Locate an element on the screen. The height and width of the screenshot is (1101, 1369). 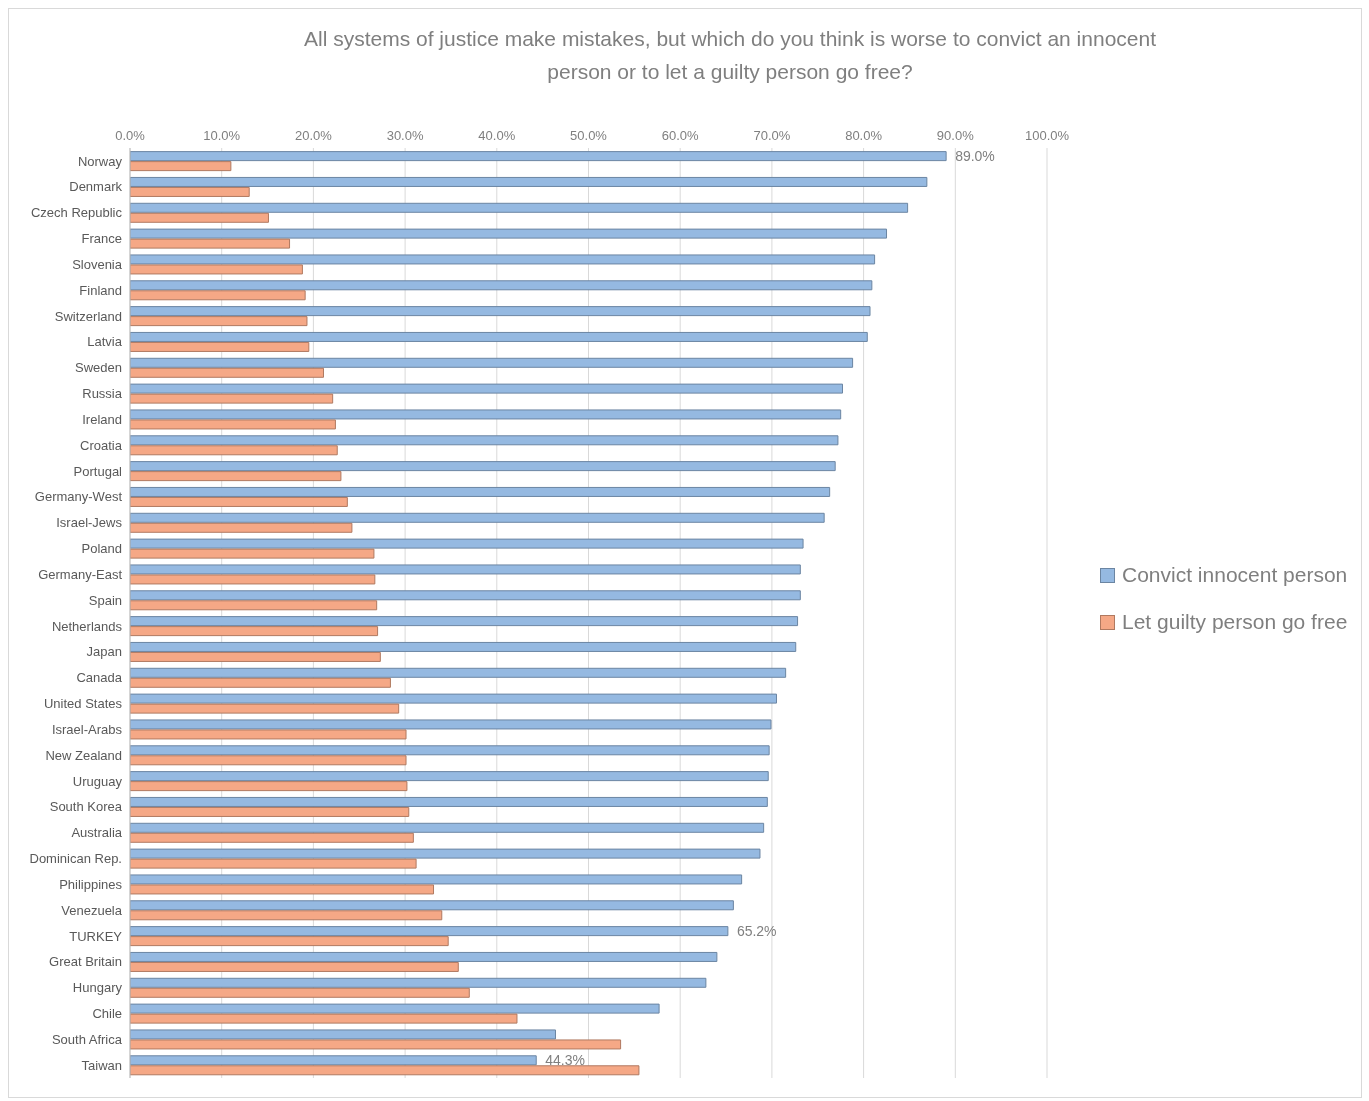
y-tick-label: Germany-East is located at coordinates (80, 574).